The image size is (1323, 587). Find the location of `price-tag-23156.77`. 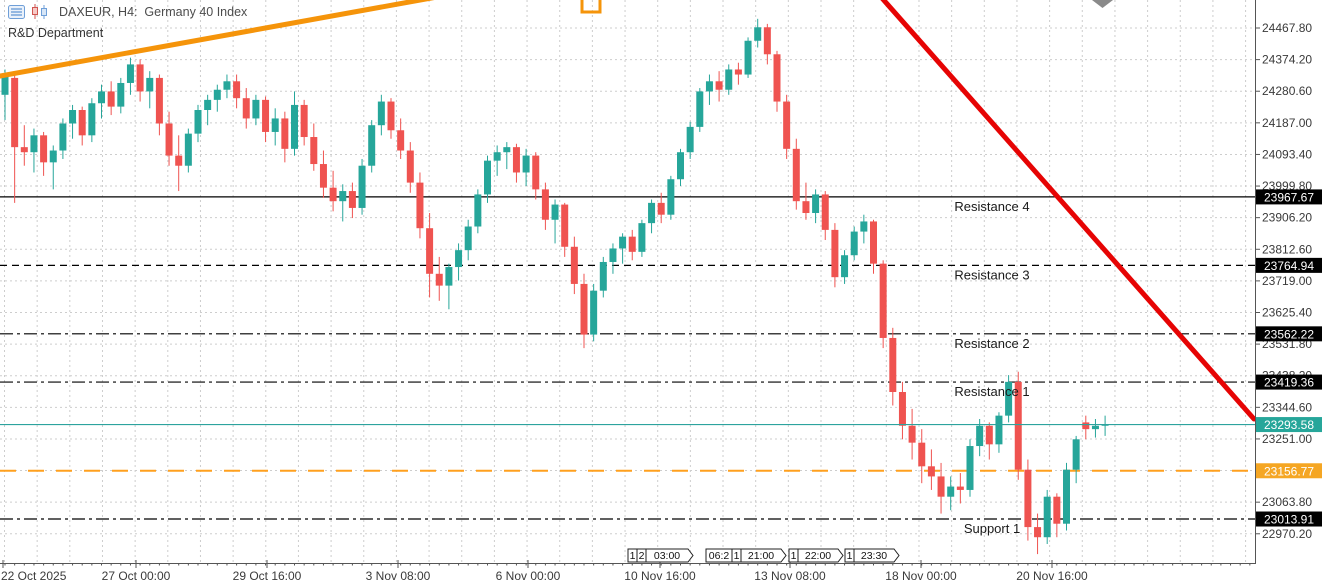

price-tag-23156.77 is located at coordinates (1289, 471).